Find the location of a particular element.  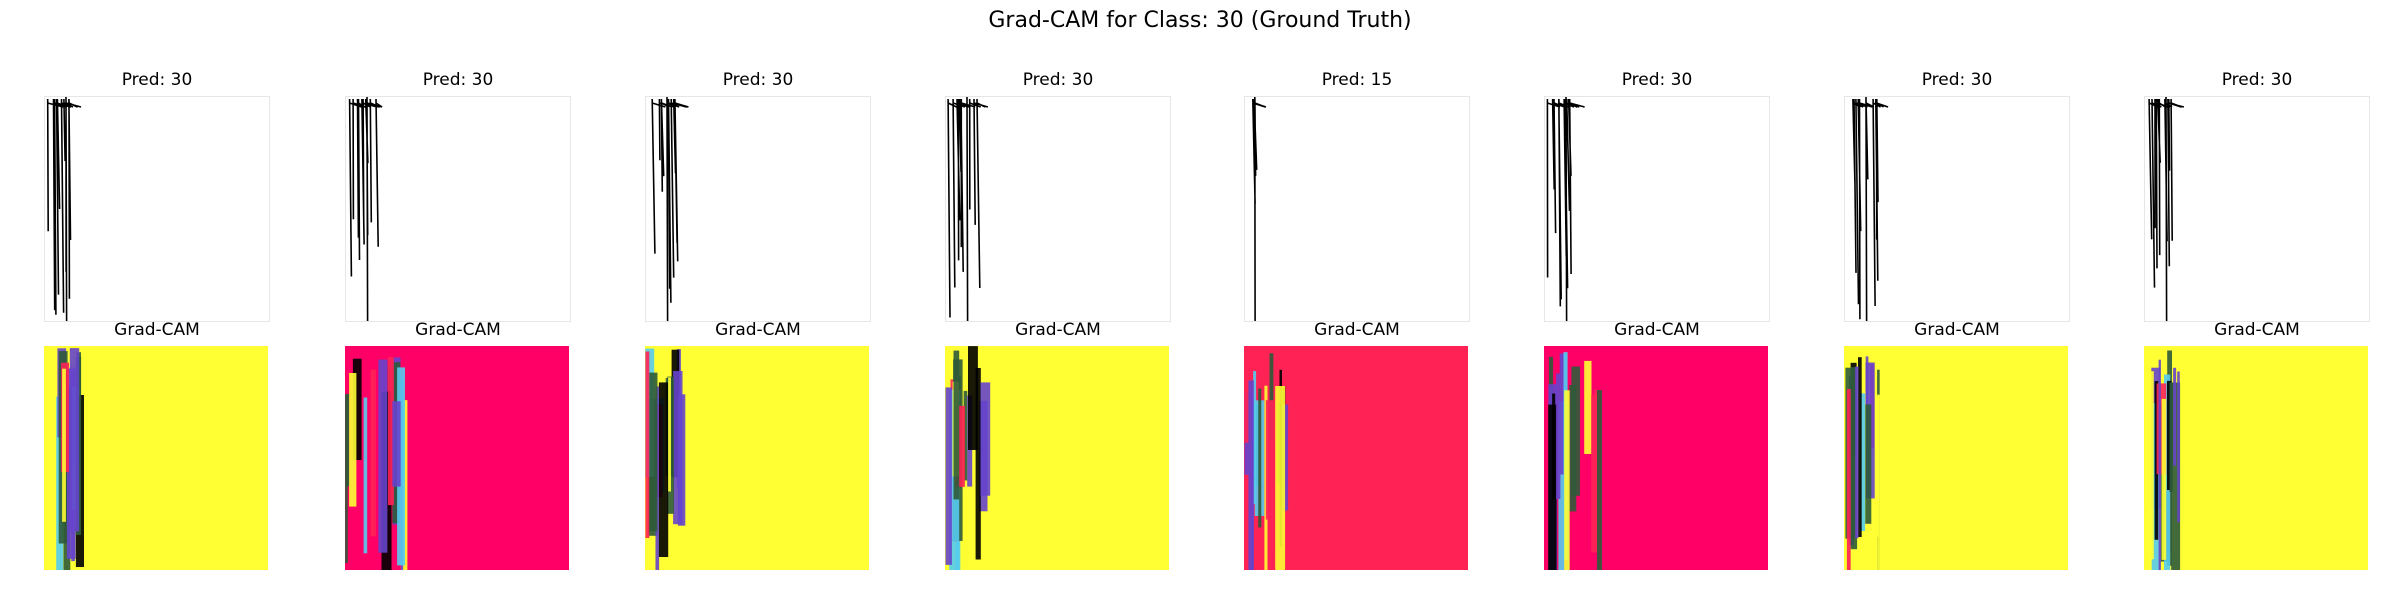

panel-column-6: Pred: 30 Grad-CAM is located at coordinates (1657, 300).